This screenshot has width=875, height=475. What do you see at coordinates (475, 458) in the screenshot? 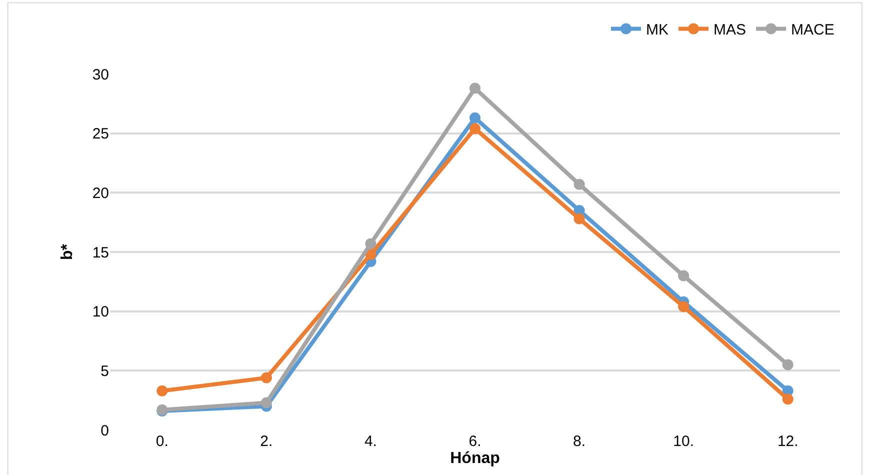
I see `x-axis-title: Hónap` at bounding box center [475, 458].